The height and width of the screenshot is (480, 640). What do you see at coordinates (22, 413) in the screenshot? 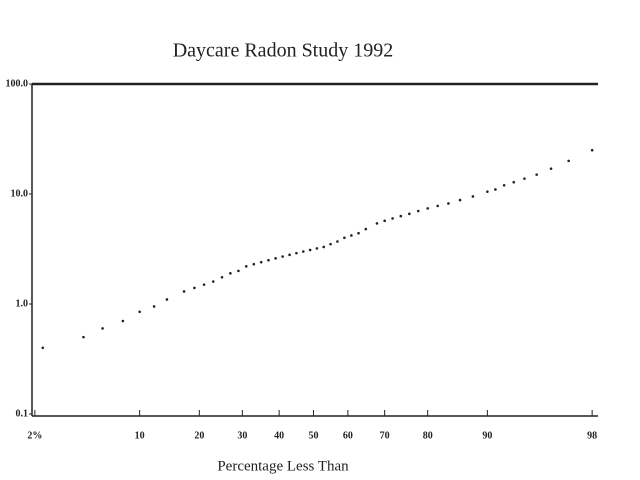
I see `y-tick-label: 0.1` at bounding box center [22, 413].